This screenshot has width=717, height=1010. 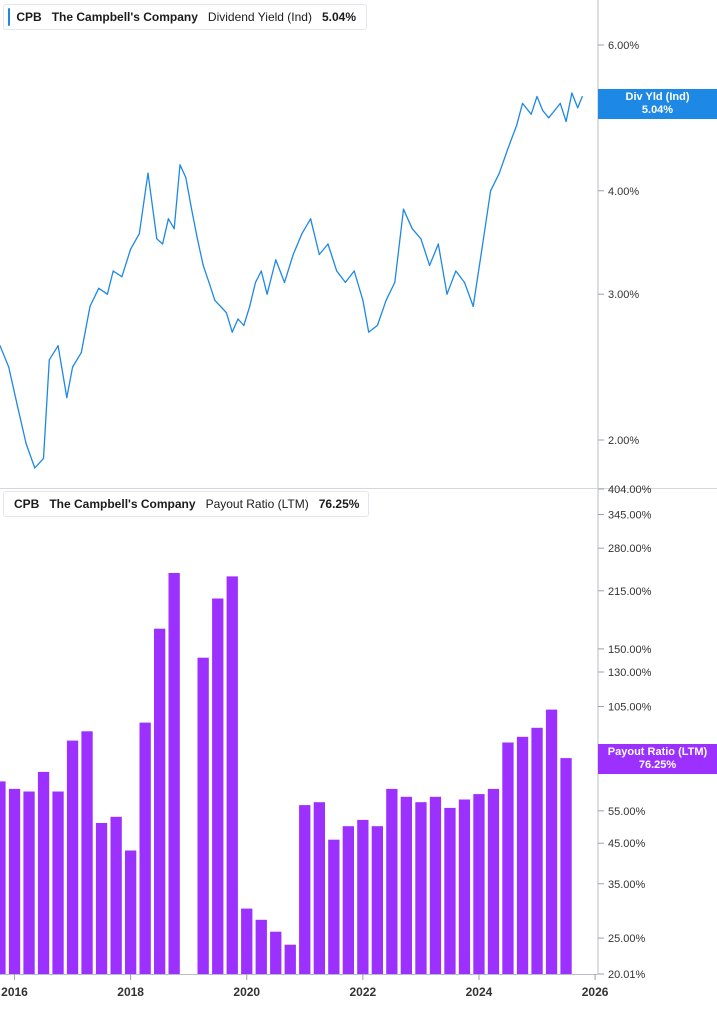 What do you see at coordinates (29, 17) in the screenshot?
I see `yield-legend-ticker: CPB` at bounding box center [29, 17].